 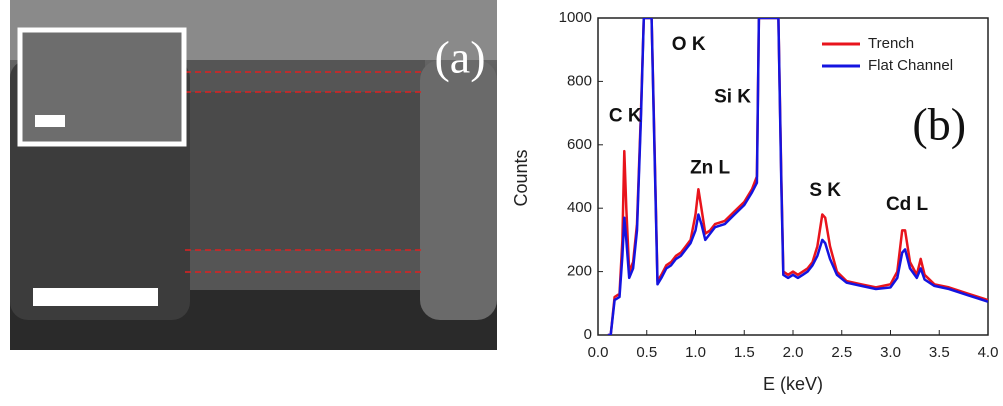 What do you see at coordinates (579, 207) in the screenshot?
I see `y-tick-label: 400` at bounding box center [579, 207].